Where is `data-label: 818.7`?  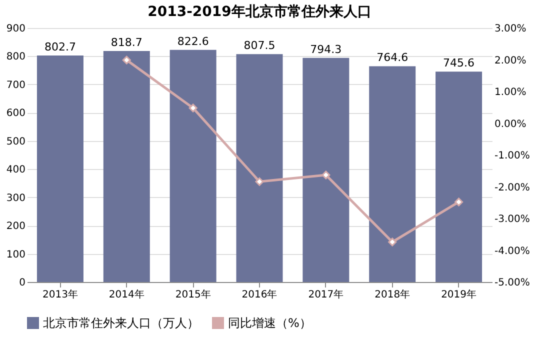 data-label: 818.7 is located at coordinates (126, 42).